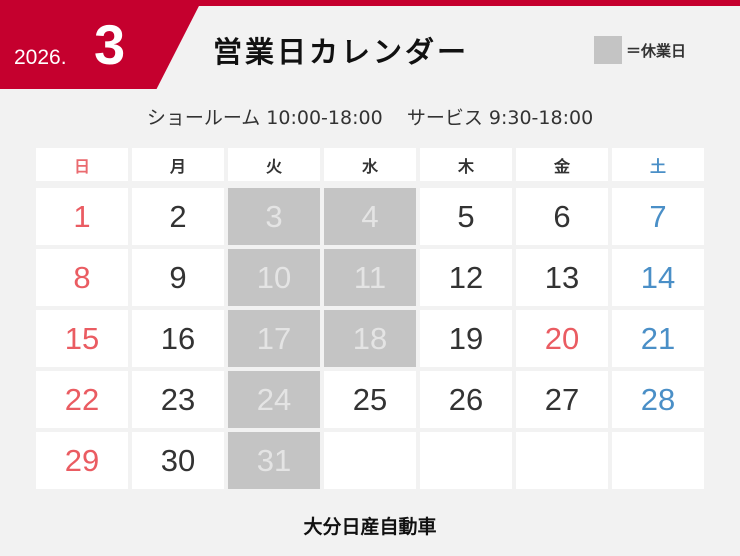 The height and width of the screenshot is (556, 740). What do you see at coordinates (274, 460) in the screenshot?
I see `day-cell: 31` at bounding box center [274, 460].